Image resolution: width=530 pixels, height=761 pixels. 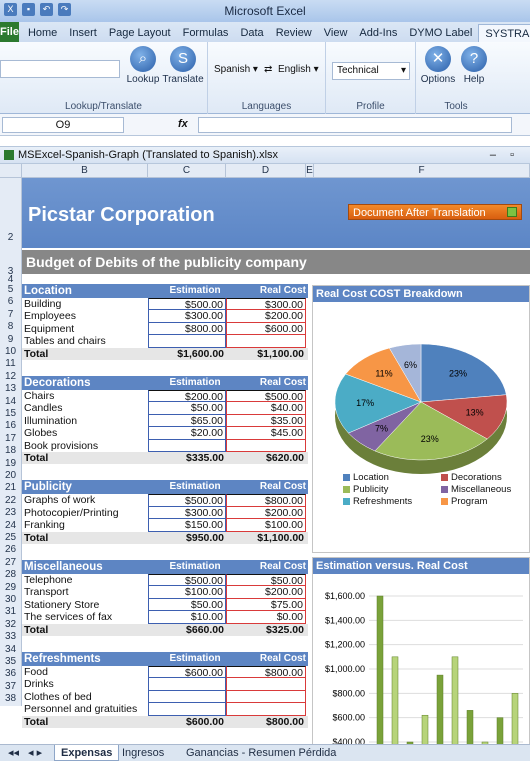 What do you see at coordinates (11, 600) in the screenshot?
I see `row-header: 30` at bounding box center [11, 600].